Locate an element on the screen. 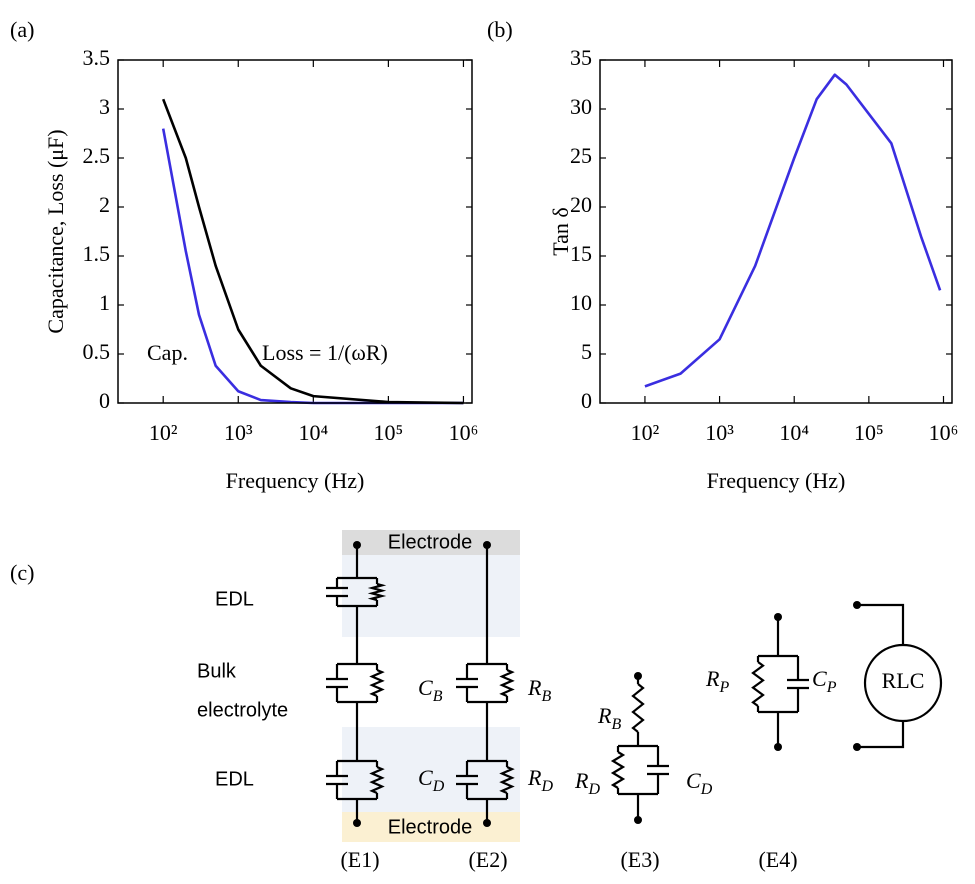  circuit-label: (E3) is located at coordinates (639, 859).